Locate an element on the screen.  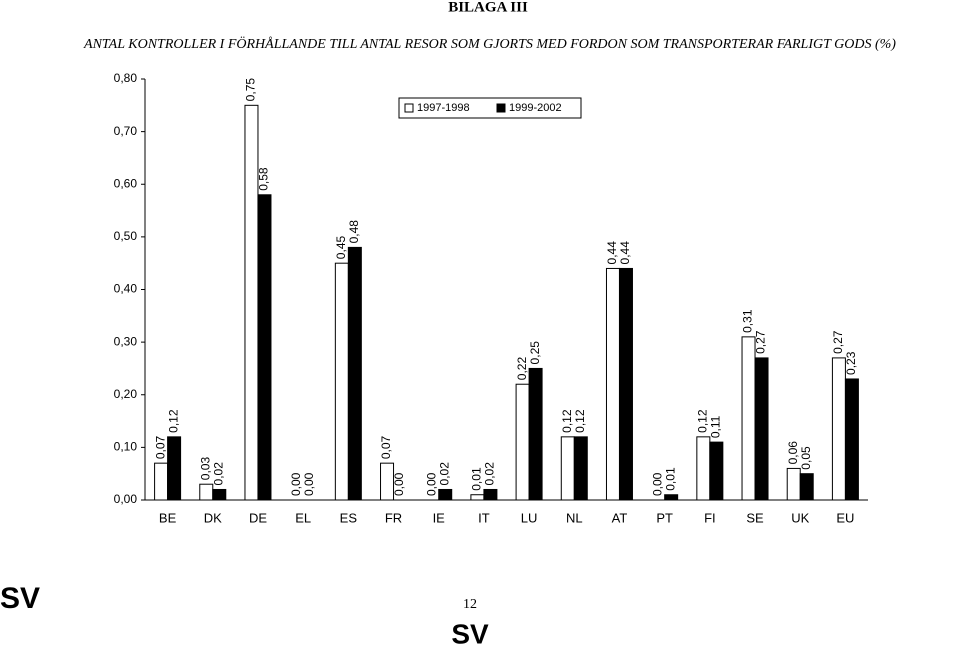
value-label: 0,22 is located at coordinates (522, 369).